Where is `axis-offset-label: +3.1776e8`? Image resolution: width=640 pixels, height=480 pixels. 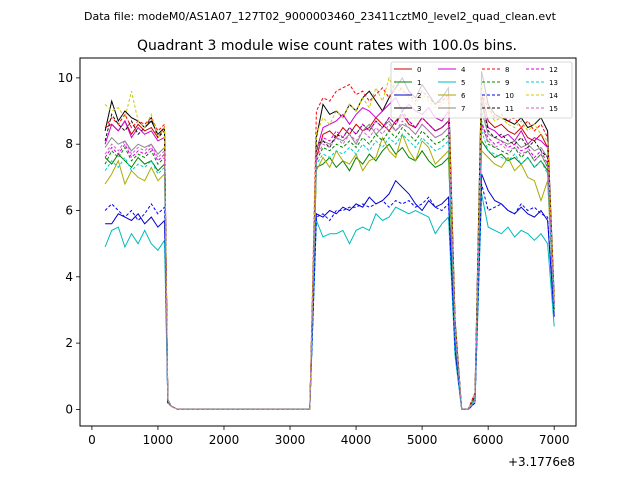 axis-offset-label: +3.1776e8 is located at coordinates (541, 462).